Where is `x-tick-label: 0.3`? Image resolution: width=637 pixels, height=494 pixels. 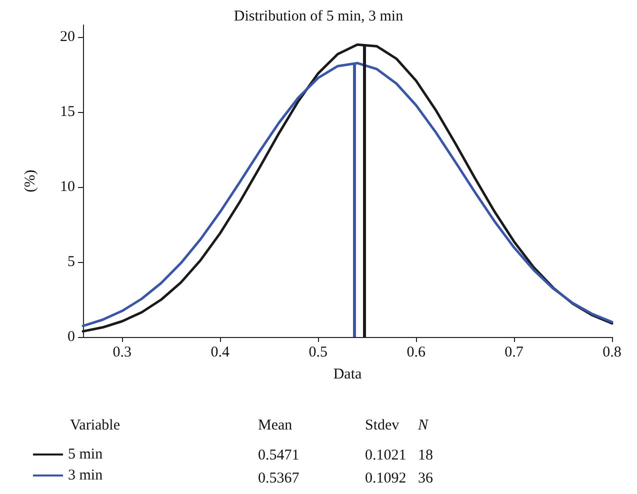
x-tick-label: 0.3 is located at coordinates (122, 352).